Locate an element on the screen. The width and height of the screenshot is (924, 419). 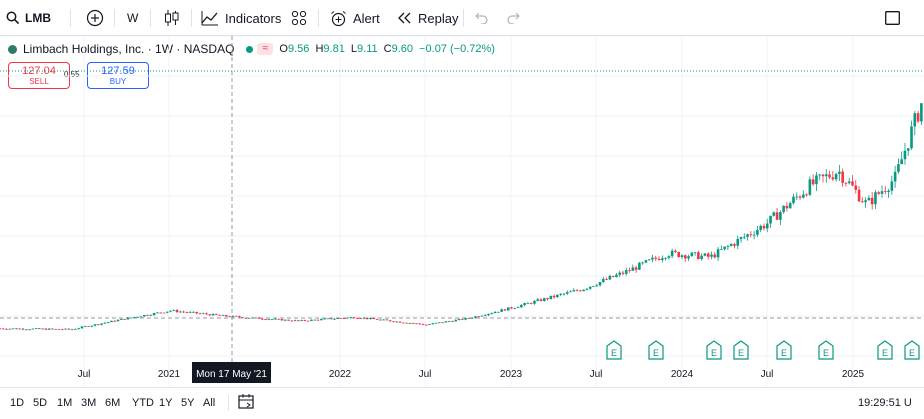
symbol-logo-icon is located at coordinates (12, 49).